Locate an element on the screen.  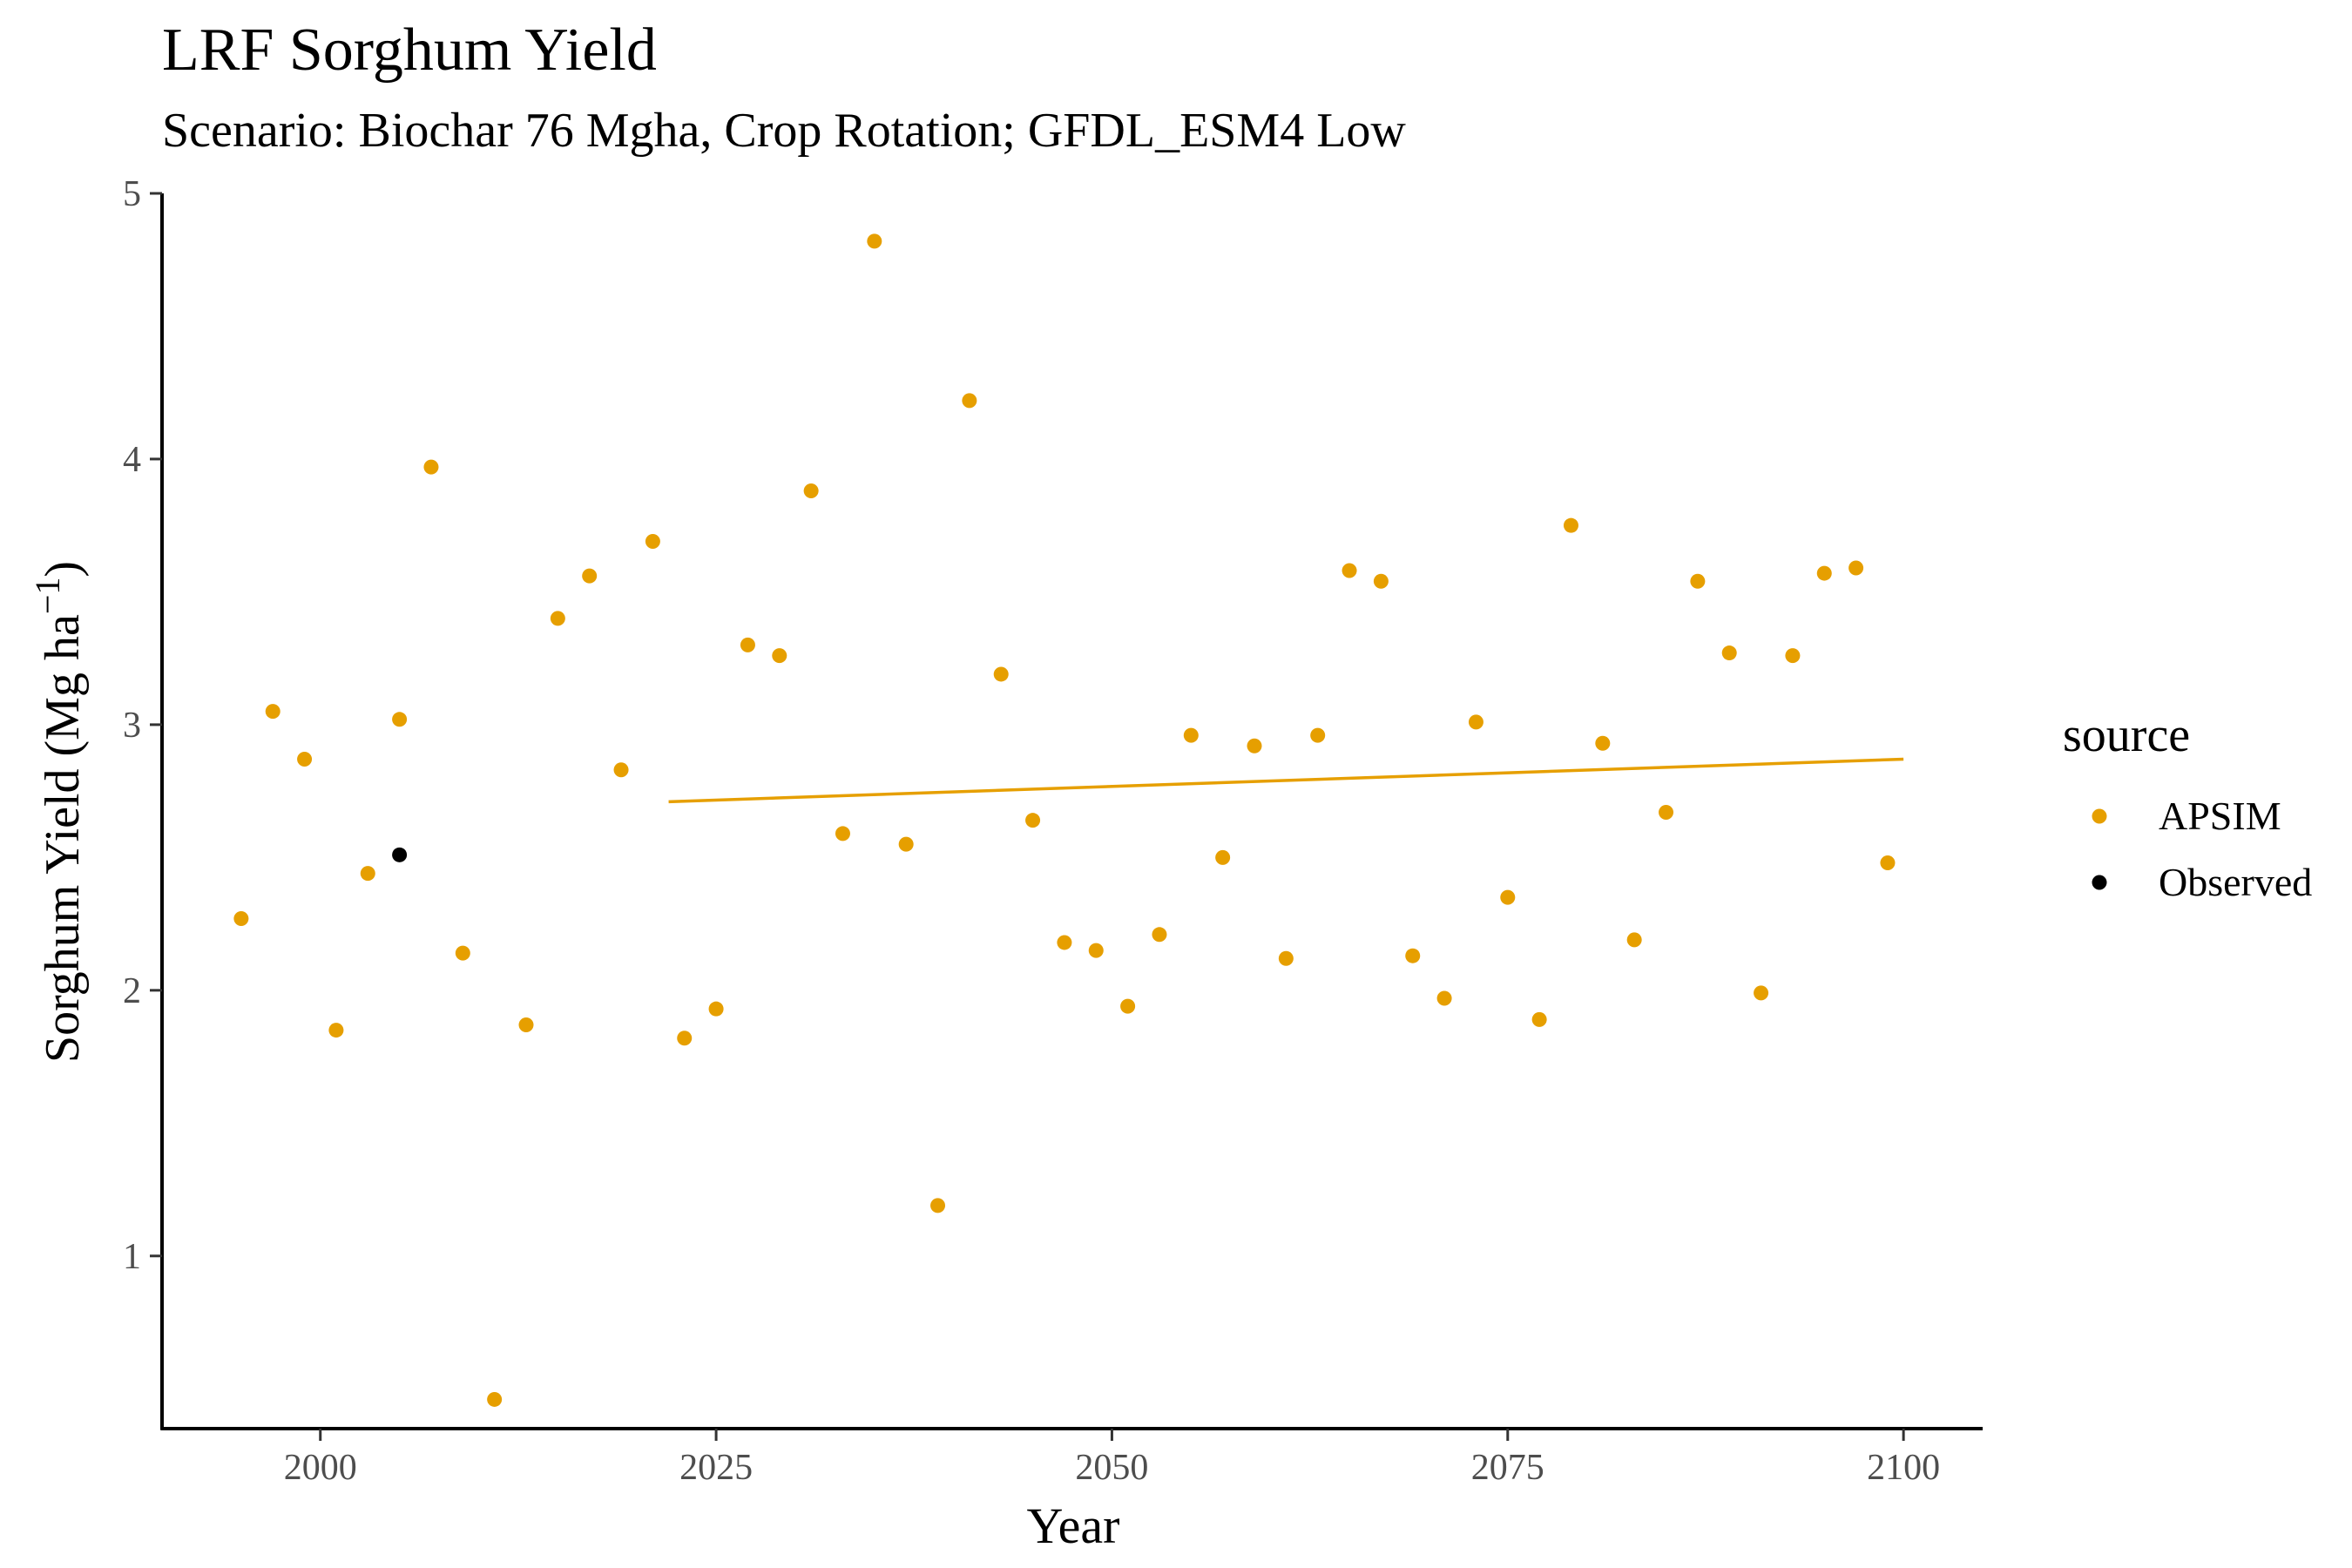
y-axis-label-superscript: −1 is located at coordinates (48, 596).